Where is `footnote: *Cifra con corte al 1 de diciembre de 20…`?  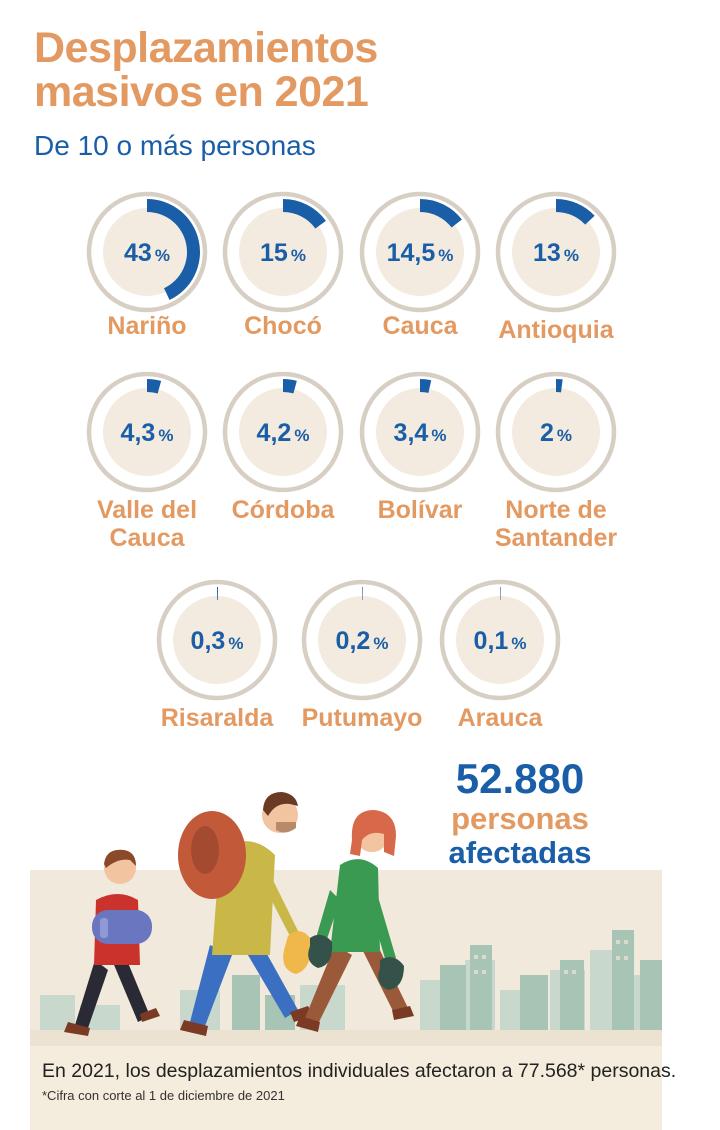
footnote: *Cifra con corte al 1 de diciembre de 20… is located at coordinates (163, 1095).